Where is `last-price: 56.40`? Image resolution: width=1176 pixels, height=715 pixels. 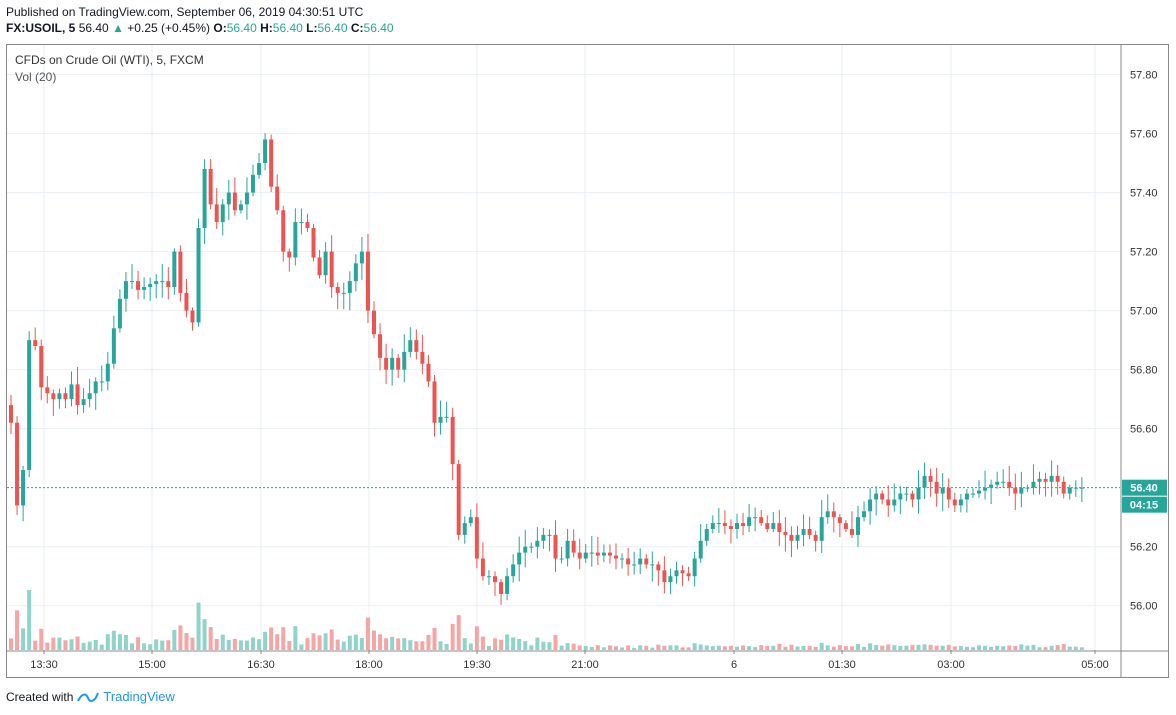 last-price: 56.40 is located at coordinates (93, 28).